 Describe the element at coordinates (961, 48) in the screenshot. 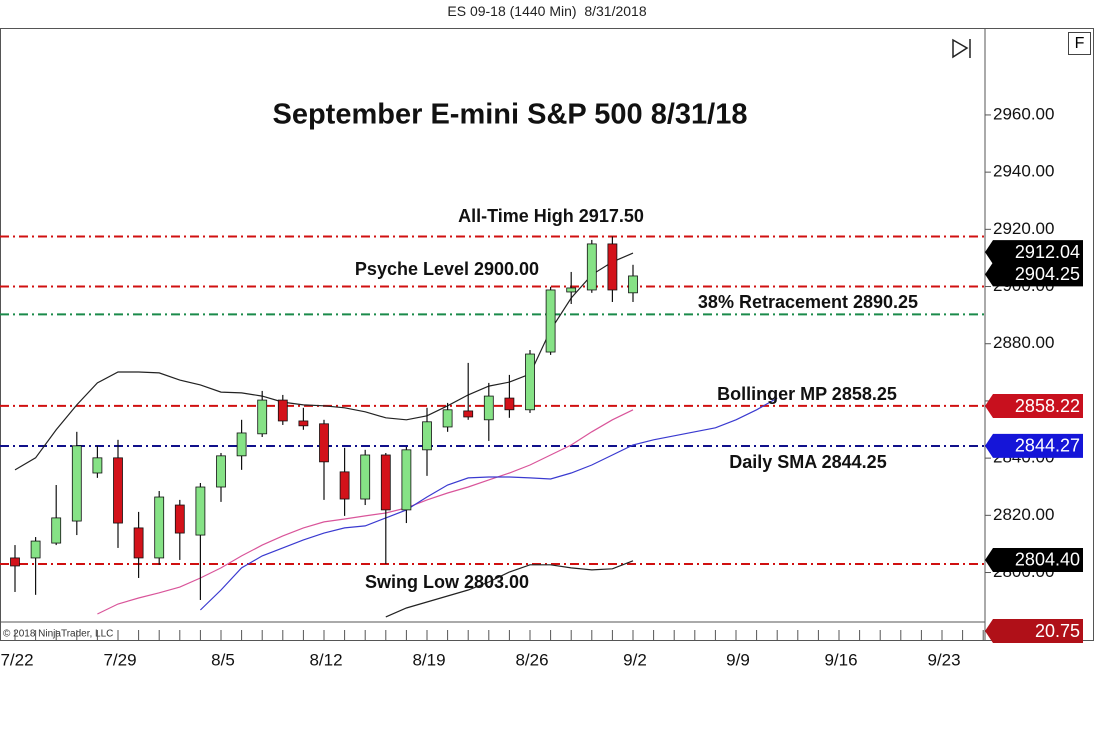

I see `play-icon` at that location.